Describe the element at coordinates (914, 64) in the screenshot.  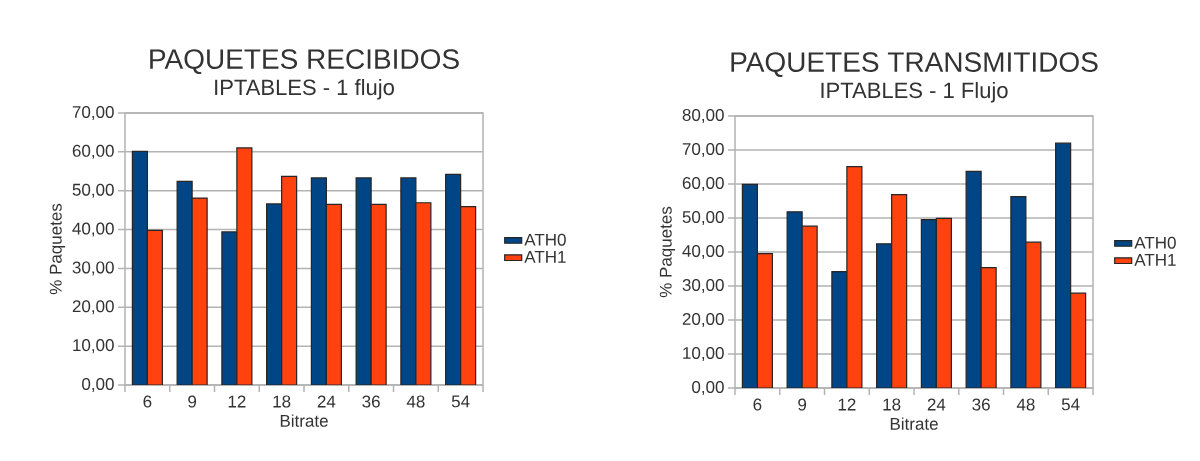
I see `chart-title: PAQUETES TRANSMITIDOS` at that location.